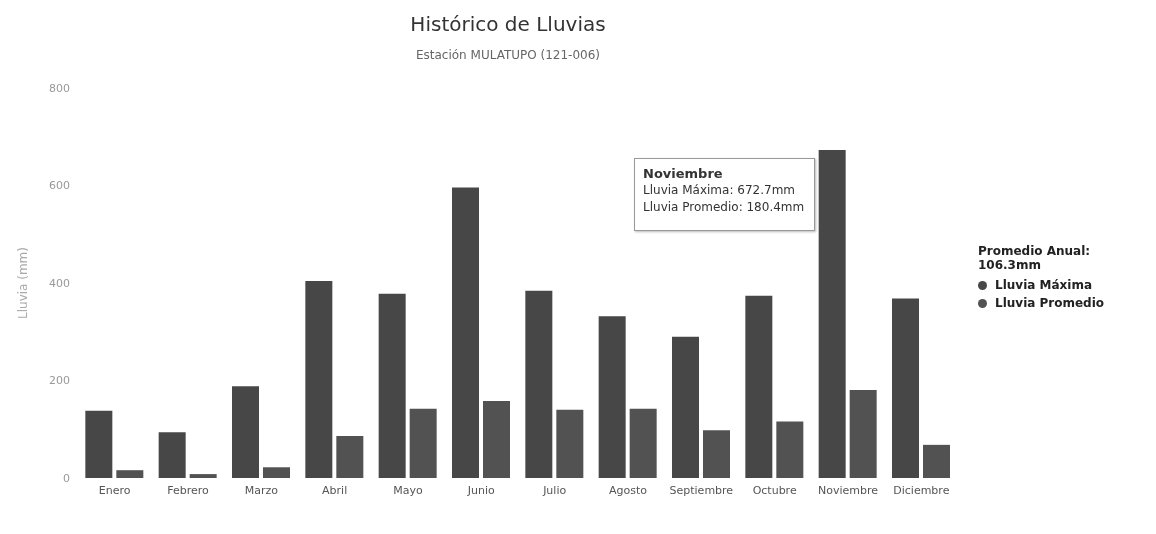 The image size is (1156, 534). What do you see at coordinates (554, 490) in the screenshot?
I see `x-tick-label: Julio` at bounding box center [554, 490].